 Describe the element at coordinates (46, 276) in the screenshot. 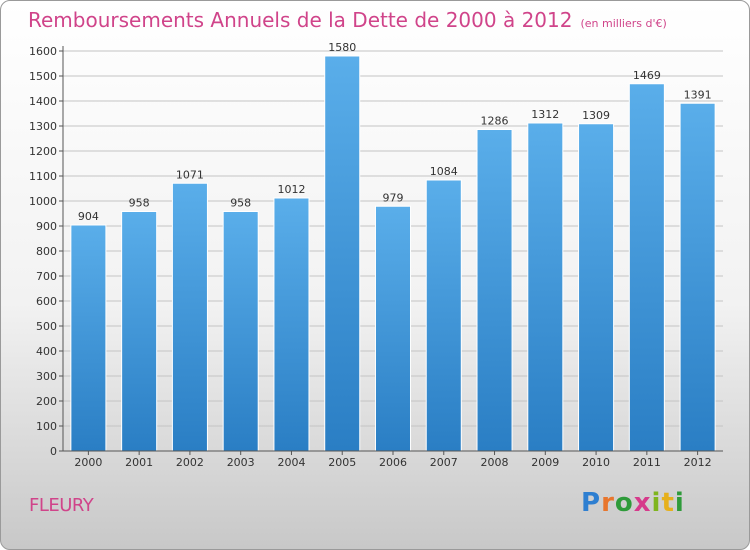

I see `y-tick-label: 700` at that location.